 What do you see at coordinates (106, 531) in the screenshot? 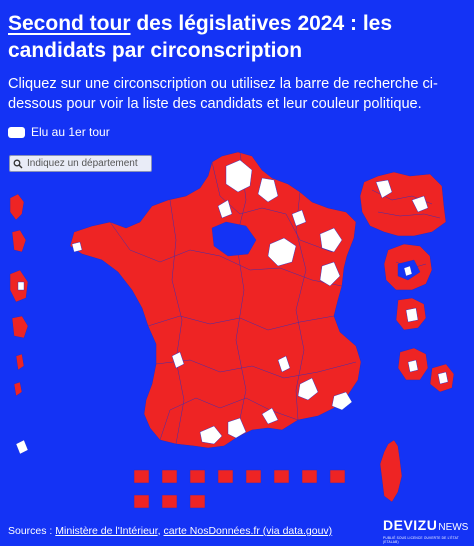
I see `source-link-interieur: Ministère de l'Intérieur` at bounding box center [106, 531].